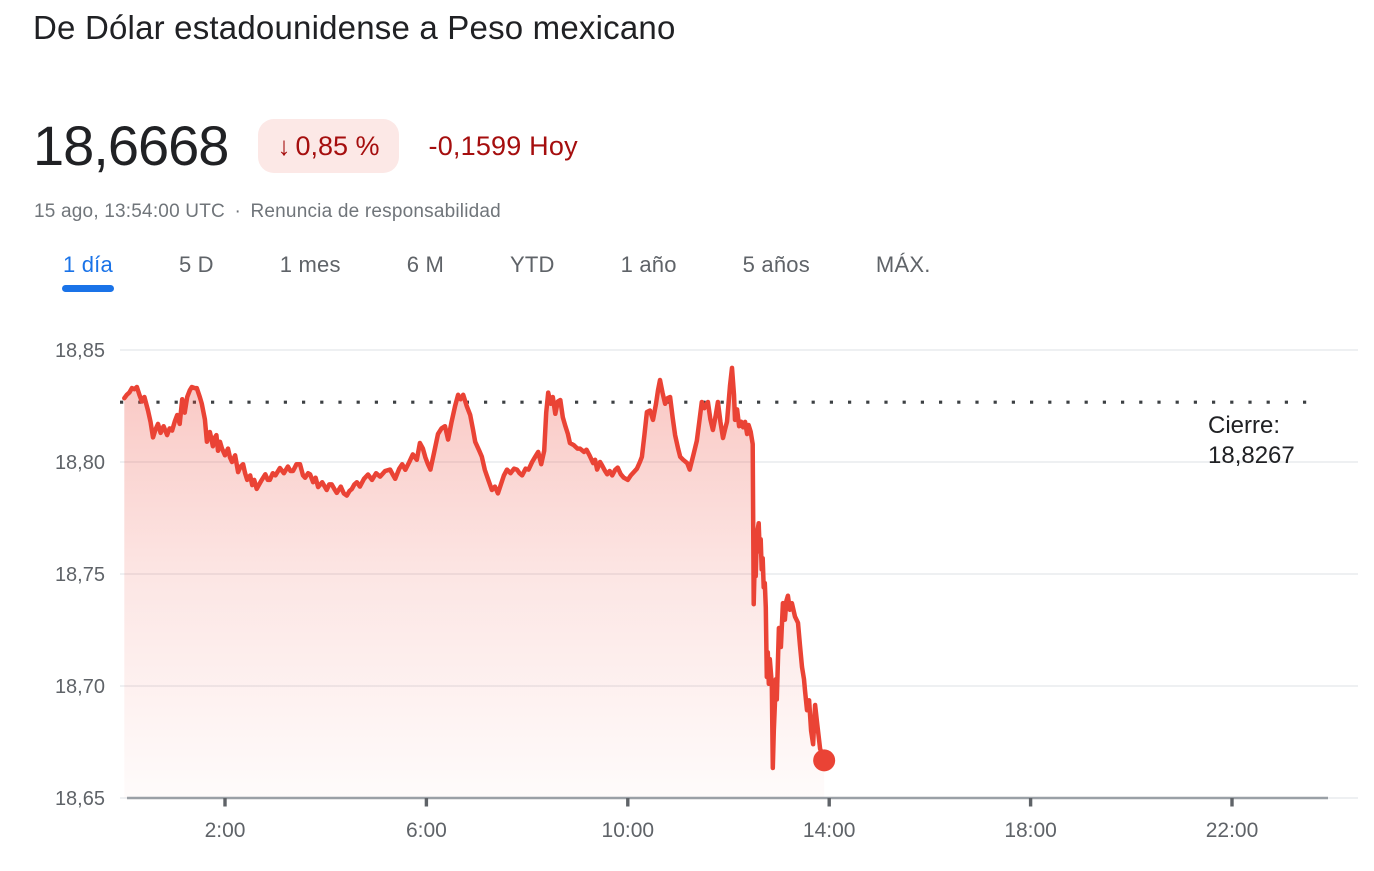 This screenshot has height=871, width=1374. What do you see at coordinates (628, 830) in the screenshot?
I see `svg-text: 10:00` at bounding box center [628, 830].